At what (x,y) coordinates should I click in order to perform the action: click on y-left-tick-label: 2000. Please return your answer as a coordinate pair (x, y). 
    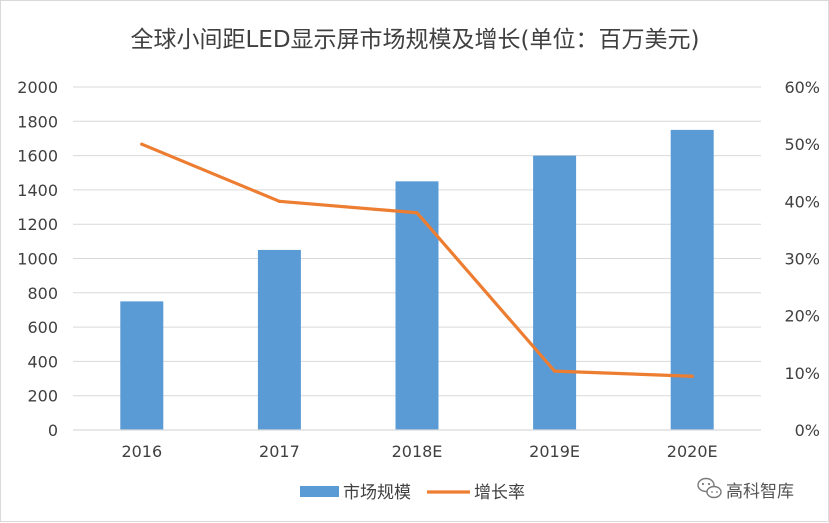
    Looking at the image, I should click on (37, 87).